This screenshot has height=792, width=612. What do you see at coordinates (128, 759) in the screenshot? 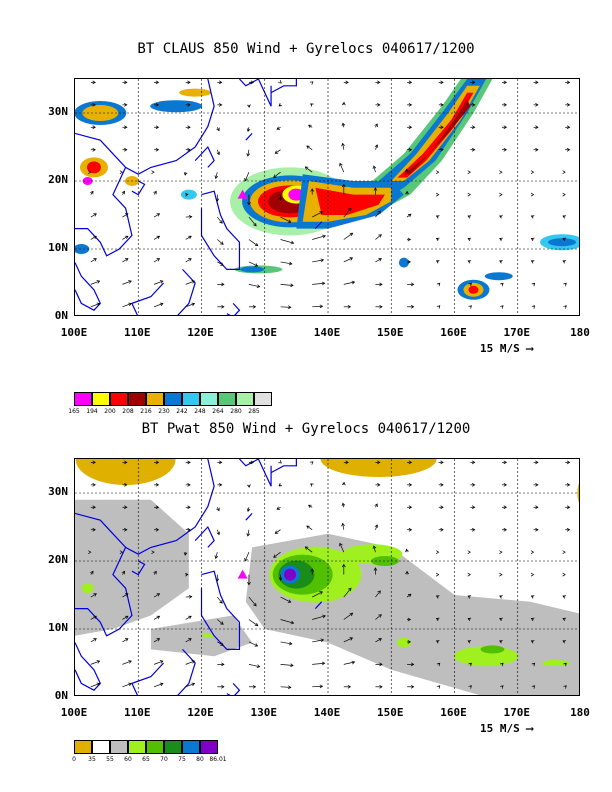
I see `colorbar-label: 60` at bounding box center [128, 759].